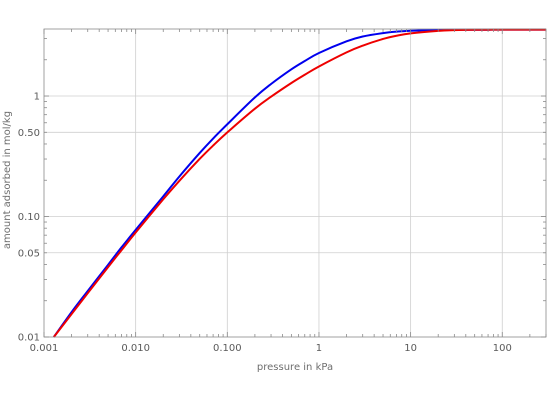 This screenshot has height=400, width=550. Describe the element at coordinates (227, 348) in the screenshot. I see `x-tick-label: 0.100` at that location.